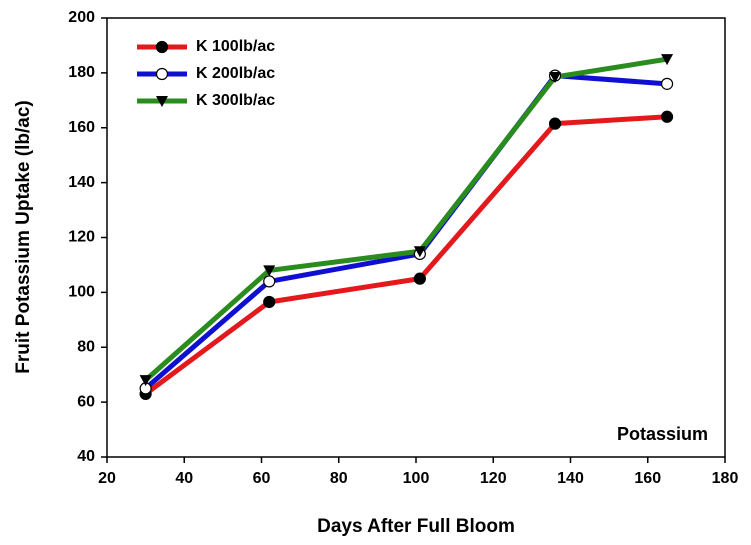 Image resolution: width=751 pixels, height=545 pixels. I want to click on x-tick-label: 160, so click(647, 478).